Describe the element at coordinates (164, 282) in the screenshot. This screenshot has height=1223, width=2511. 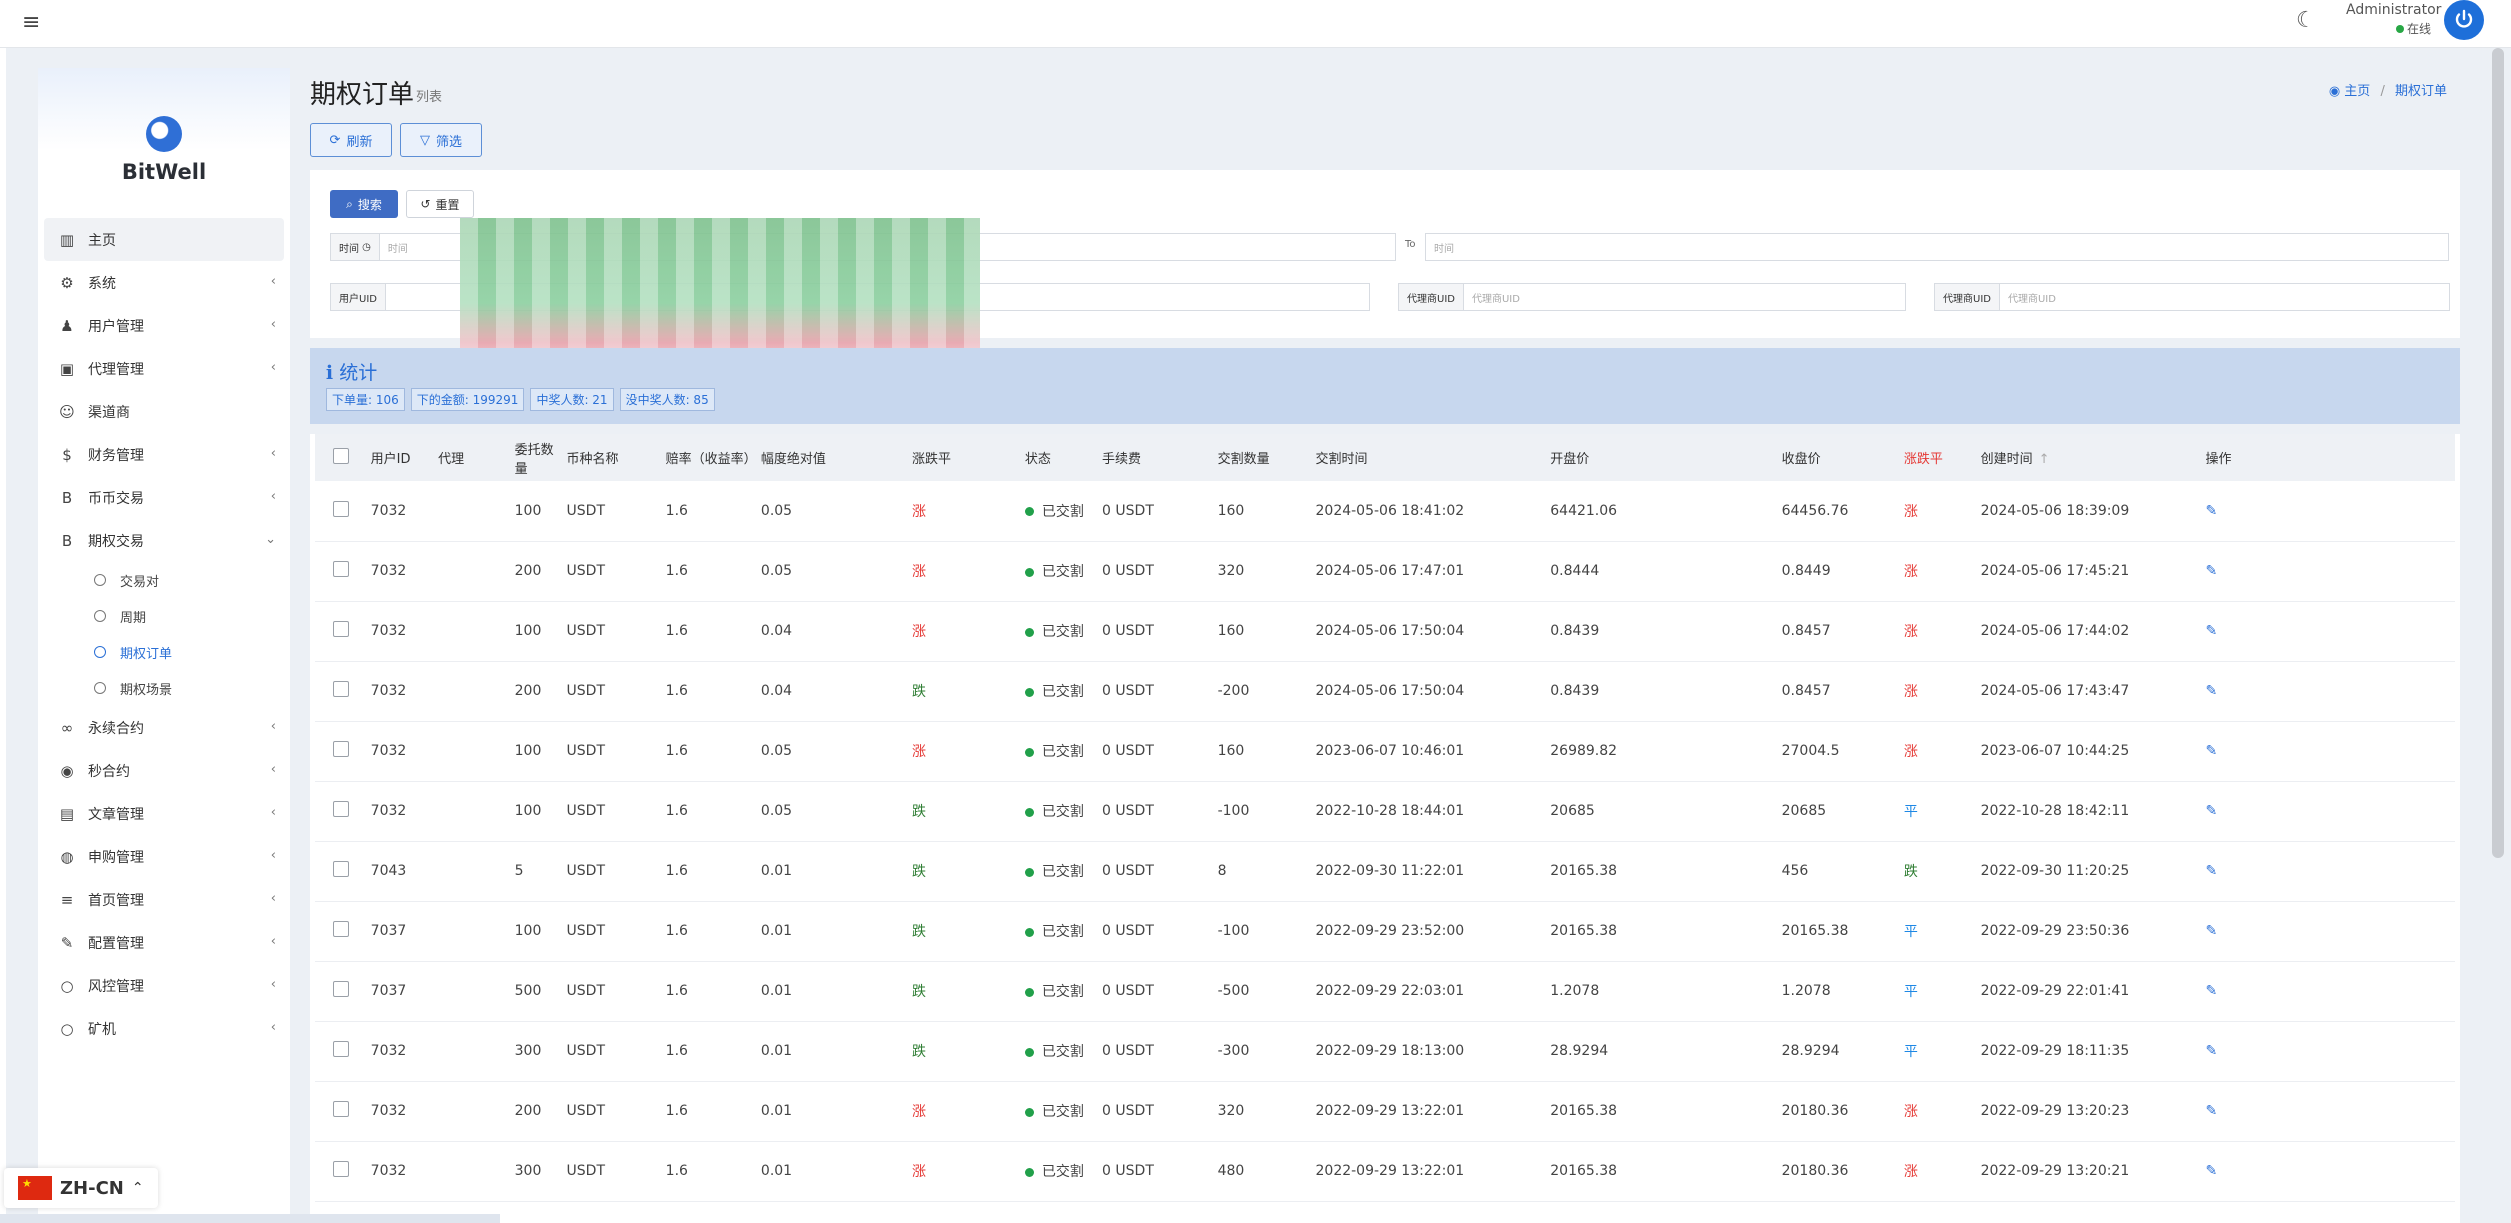
I see `sidebar-item-items1: ⚙ 系统 ‹` at that location.